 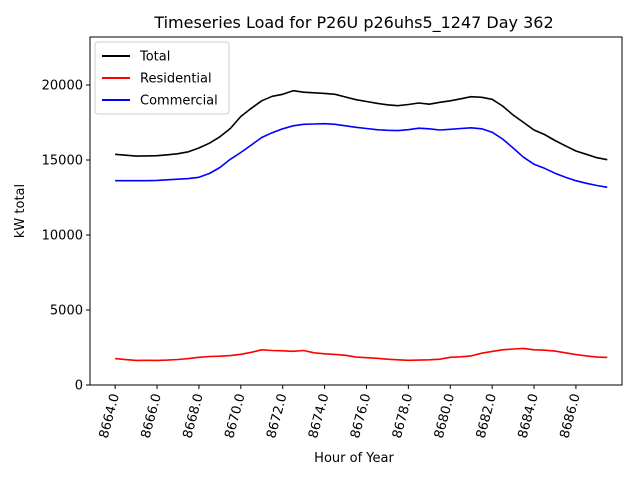 What do you see at coordinates (354, 458) in the screenshot?
I see `x-axis-label: Hour of Year` at bounding box center [354, 458].